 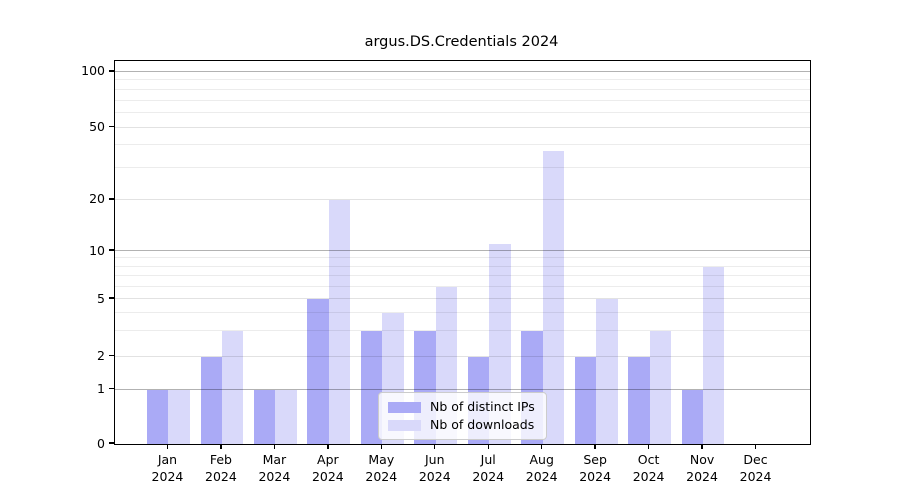 I want to click on x-tick-label-month: Dec, so click(x=755, y=459).